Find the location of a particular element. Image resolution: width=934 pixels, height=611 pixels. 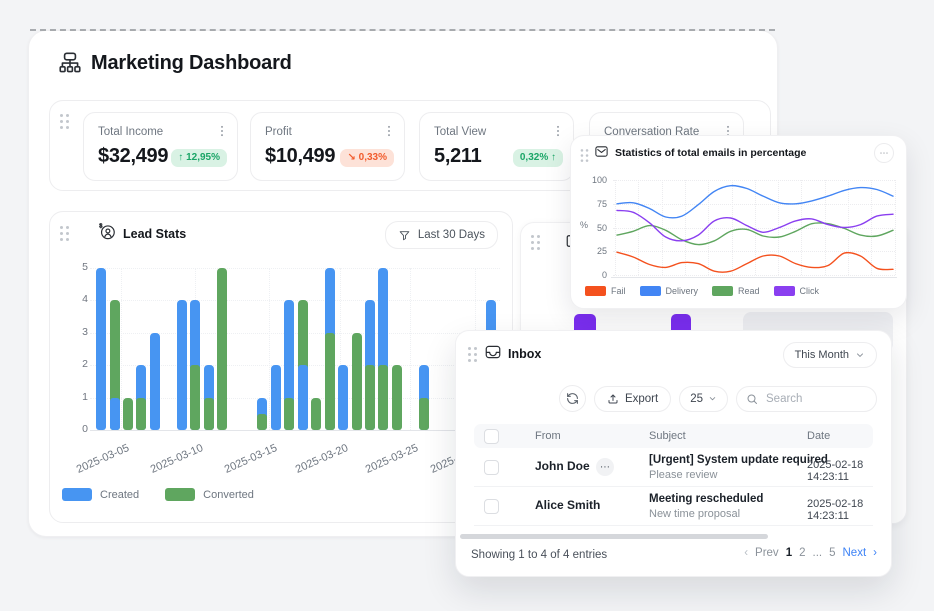

page-size-select: 25 is located at coordinates (703, 398).